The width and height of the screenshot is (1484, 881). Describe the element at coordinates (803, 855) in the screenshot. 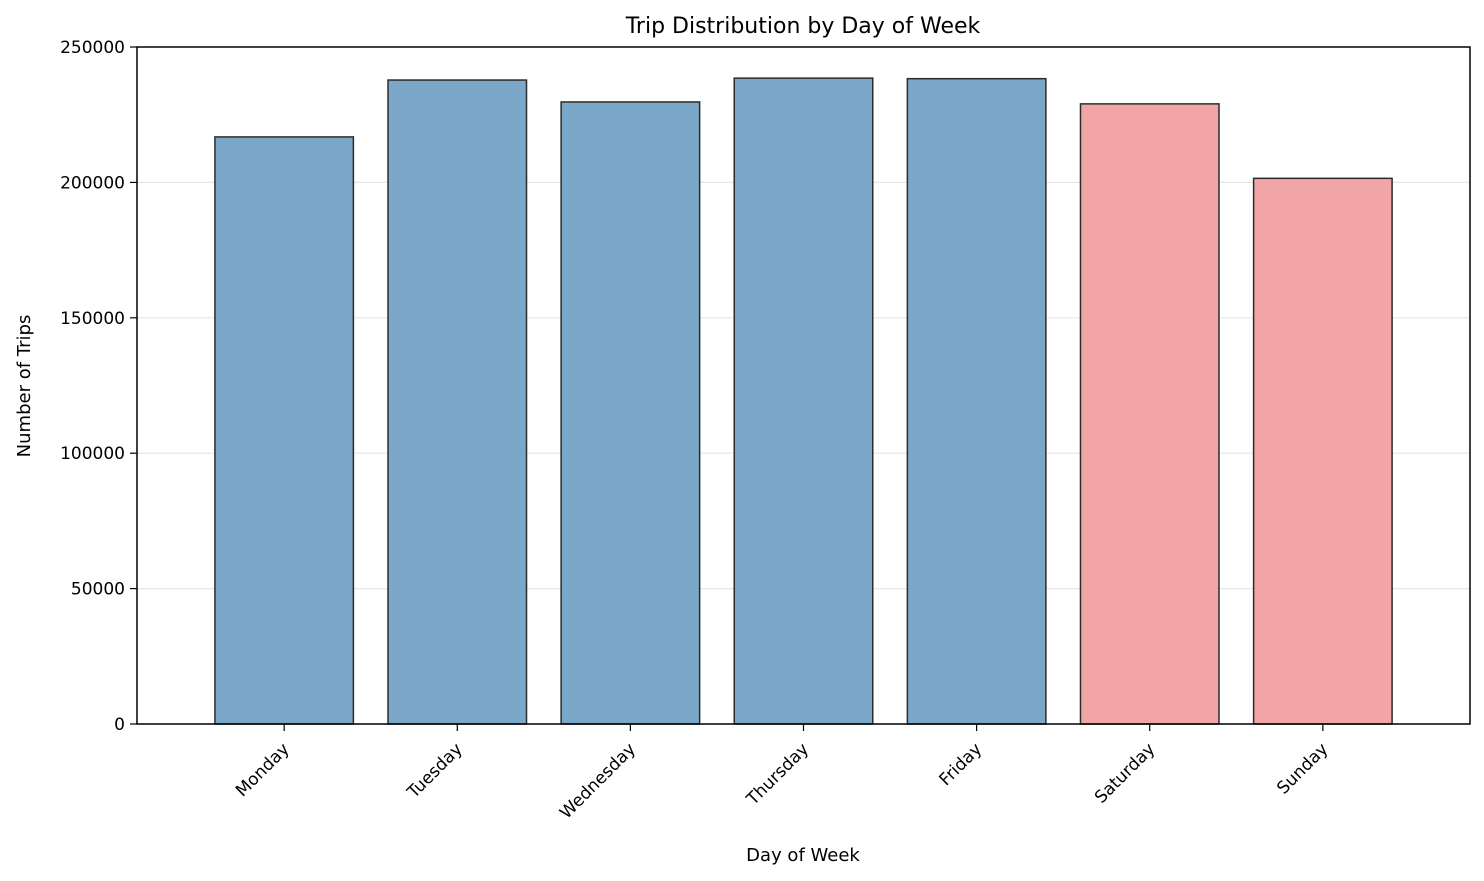

I see `x-axis-label: Day of Week` at that location.